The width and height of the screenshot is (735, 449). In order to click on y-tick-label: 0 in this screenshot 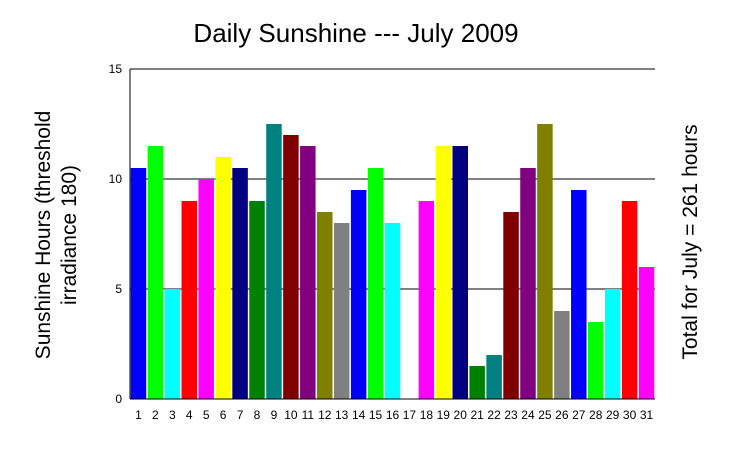, I will do `click(118, 399)`.